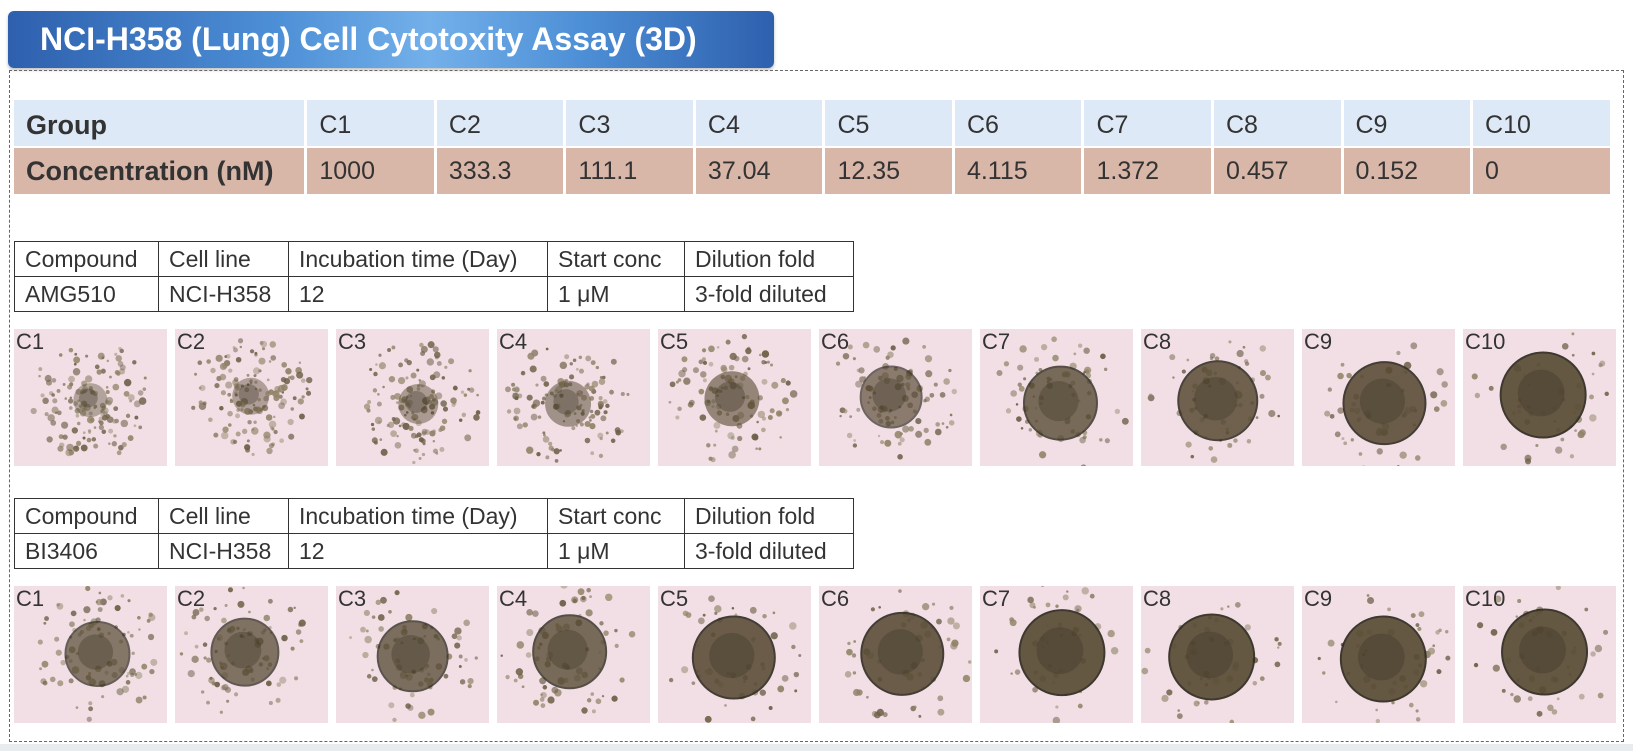 The image size is (1633, 751). Describe the element at coordinates (370, 123) in the screenshot. I see `group-cell: C1` at that location.